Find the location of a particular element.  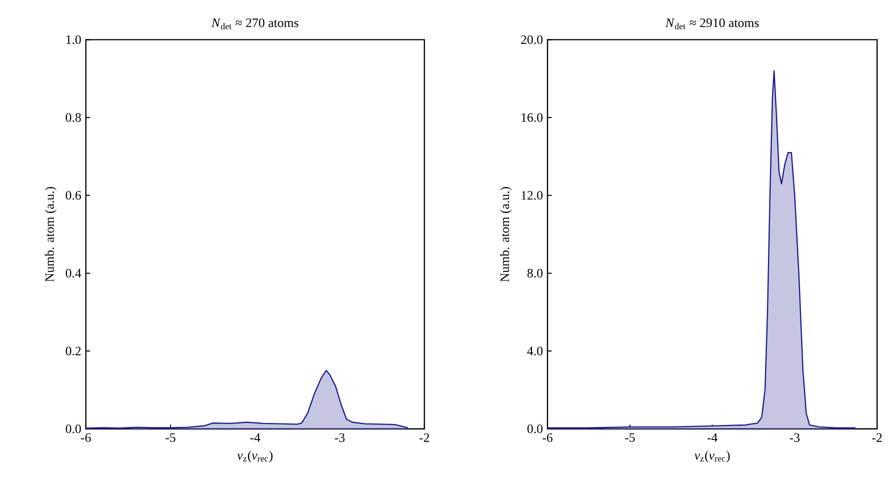

chart-title: N$_{det}$ ≈ 270 atoms is located at coordinates (254, 24).